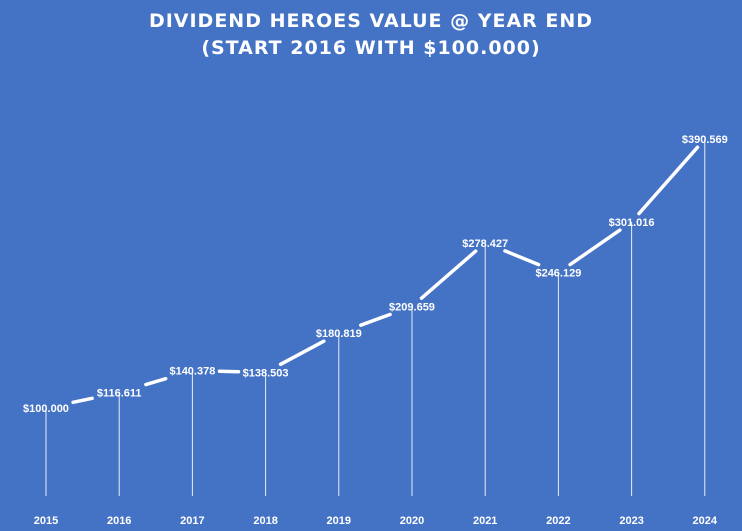 This screenshot has height=531, width=742. Describe the element at coordinates (705, 140) in the screenshot. I see `data-label: $390.569` at that location.